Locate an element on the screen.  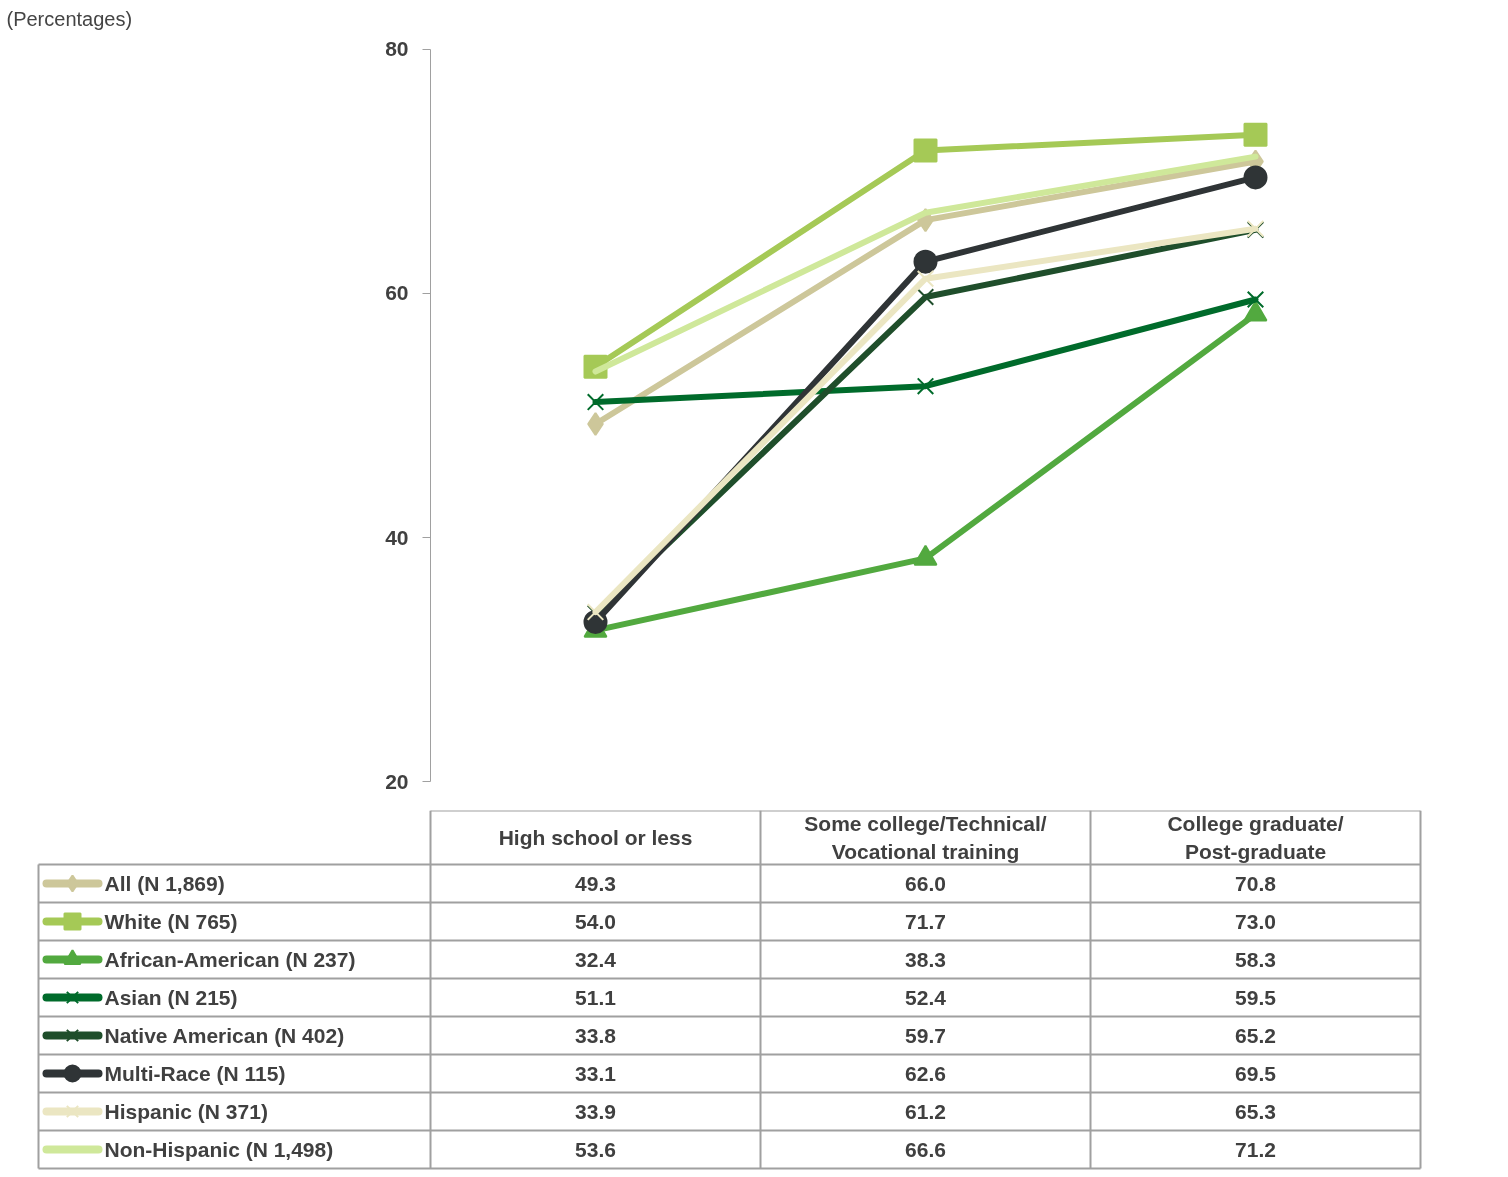
data-label: 65.3 is located at coordinates (1255, 1111).